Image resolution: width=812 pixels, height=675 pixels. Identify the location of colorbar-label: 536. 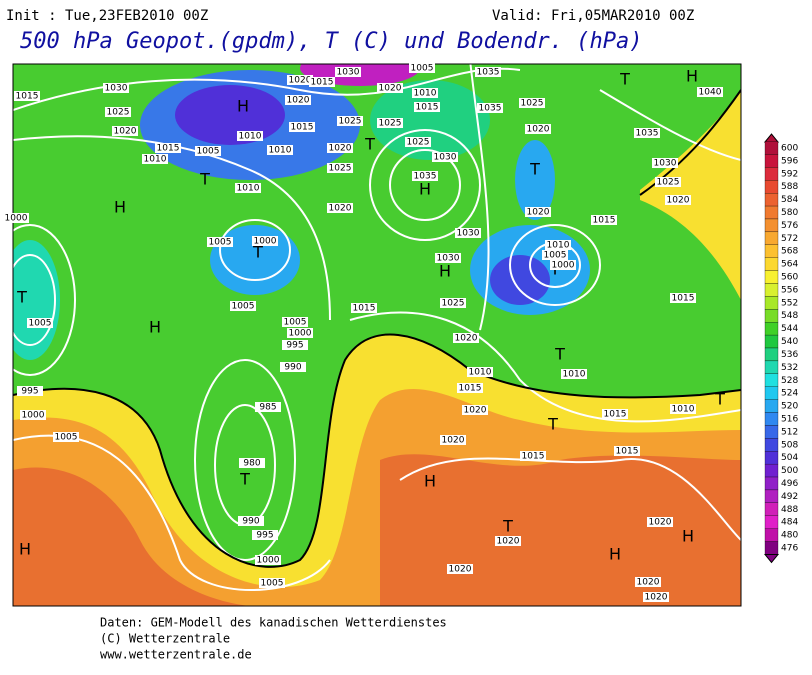
(789, 355).